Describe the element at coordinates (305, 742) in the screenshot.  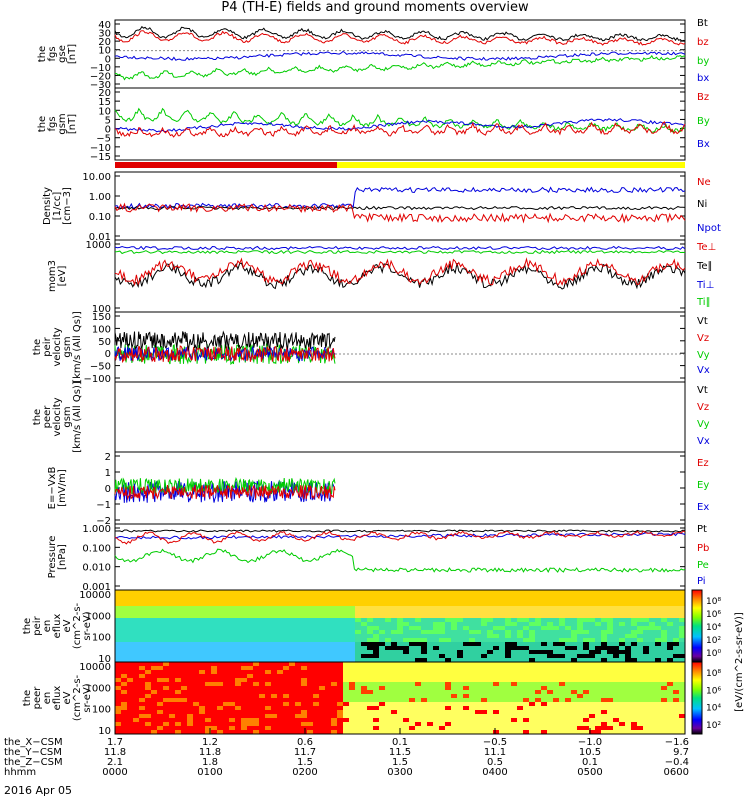
I see `x-tick-label: 0.6` at that location.